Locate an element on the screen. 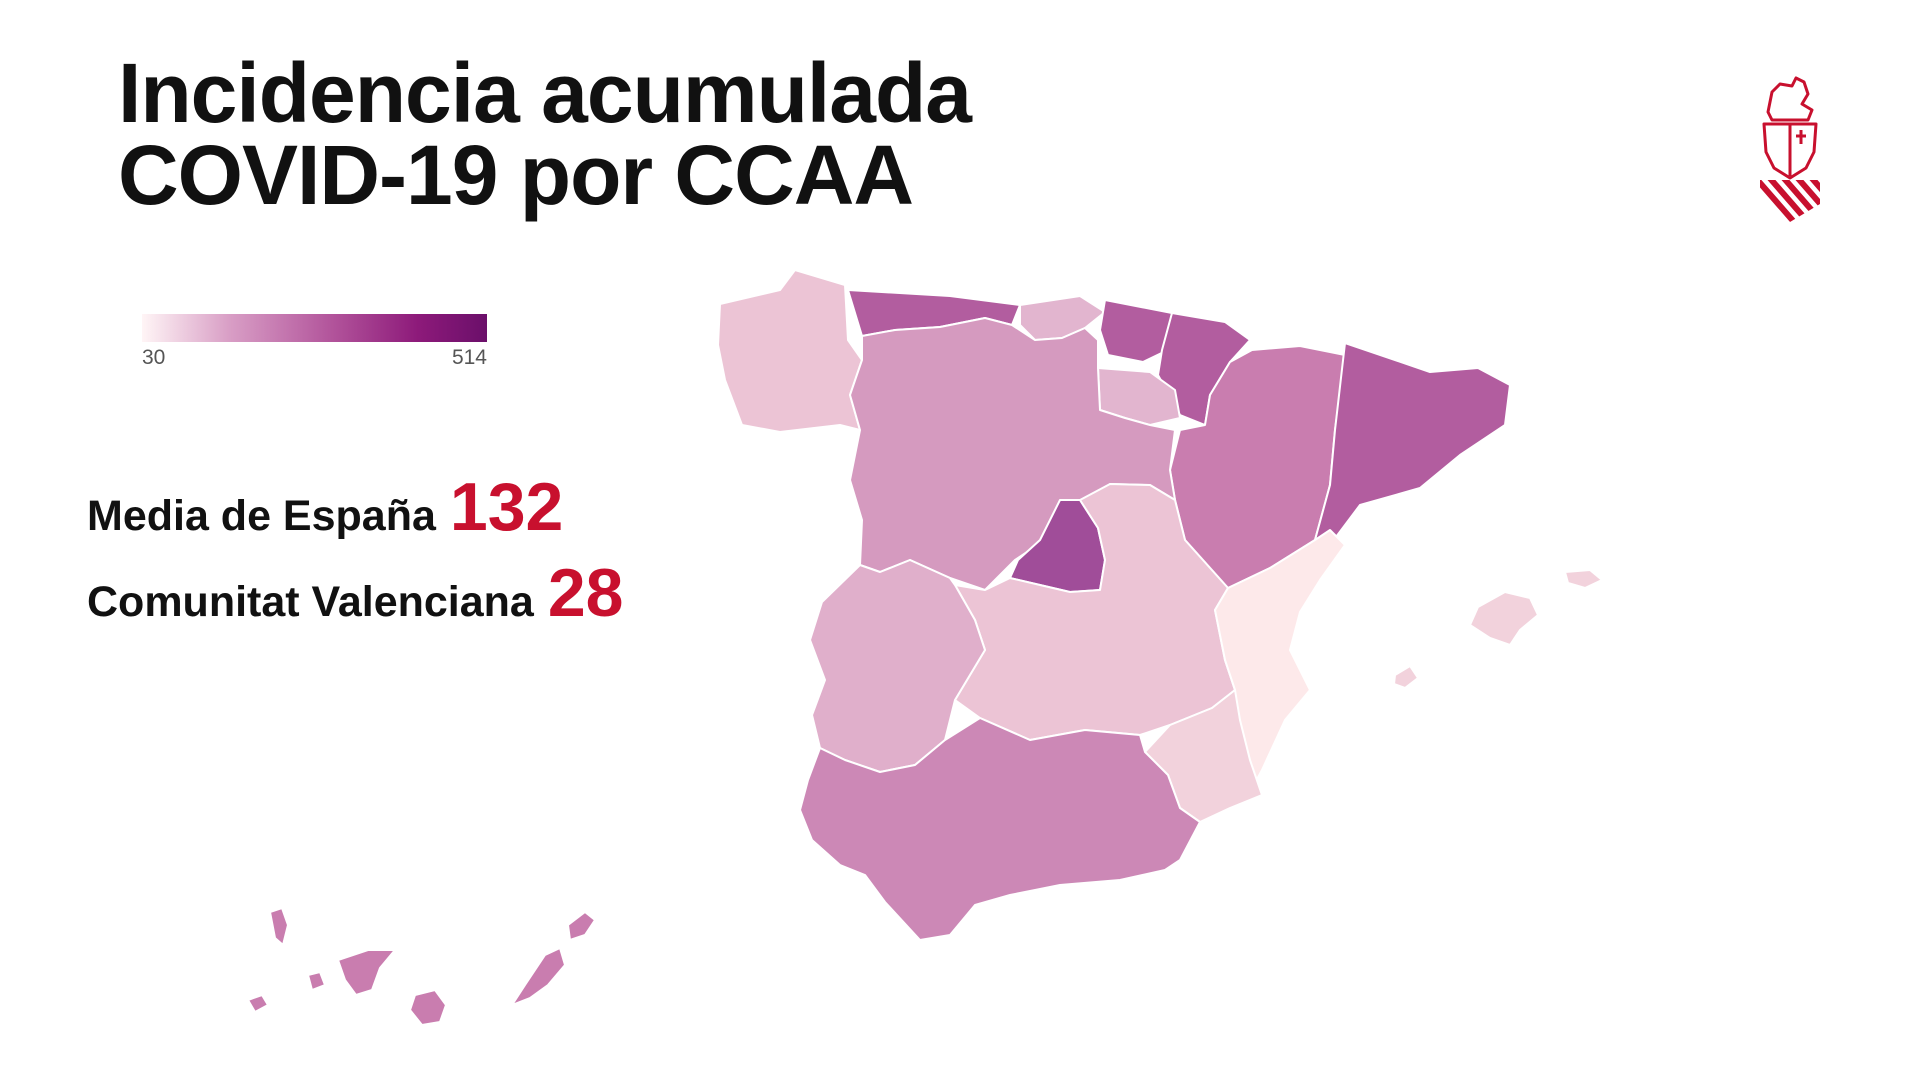 The height and width of the screenshot is (1080, 1920). logo-shield is located at coordinates (1790, 151).